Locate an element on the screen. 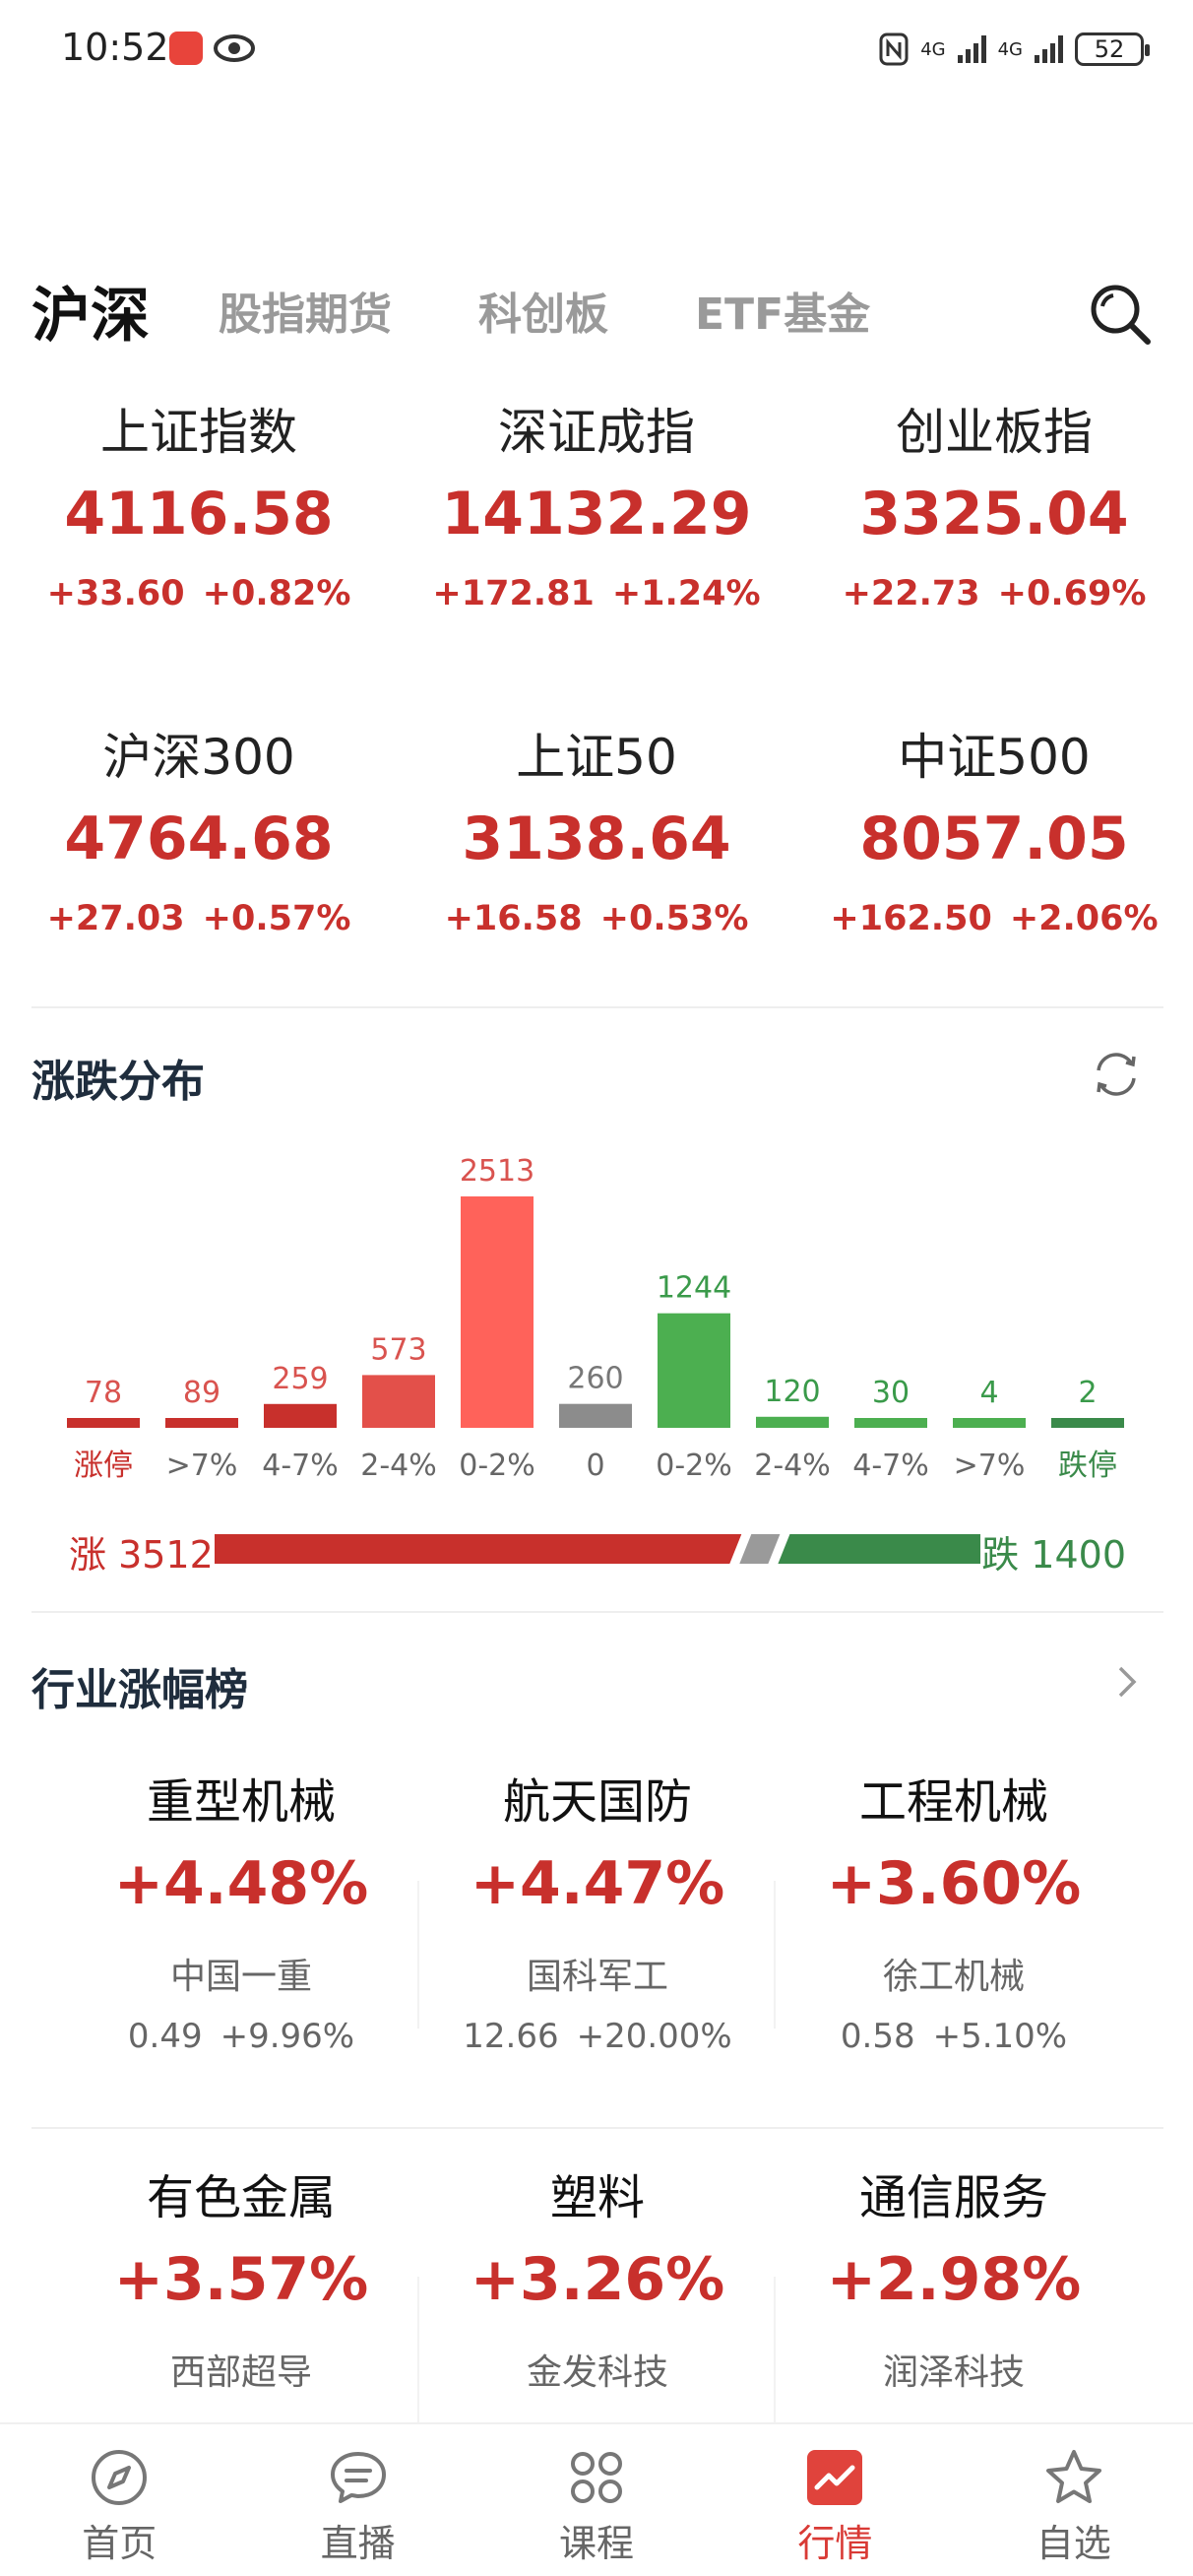  index-card: 沪深300 4764.68 +27.03 +0.57% is located at coordinates (199, 866).